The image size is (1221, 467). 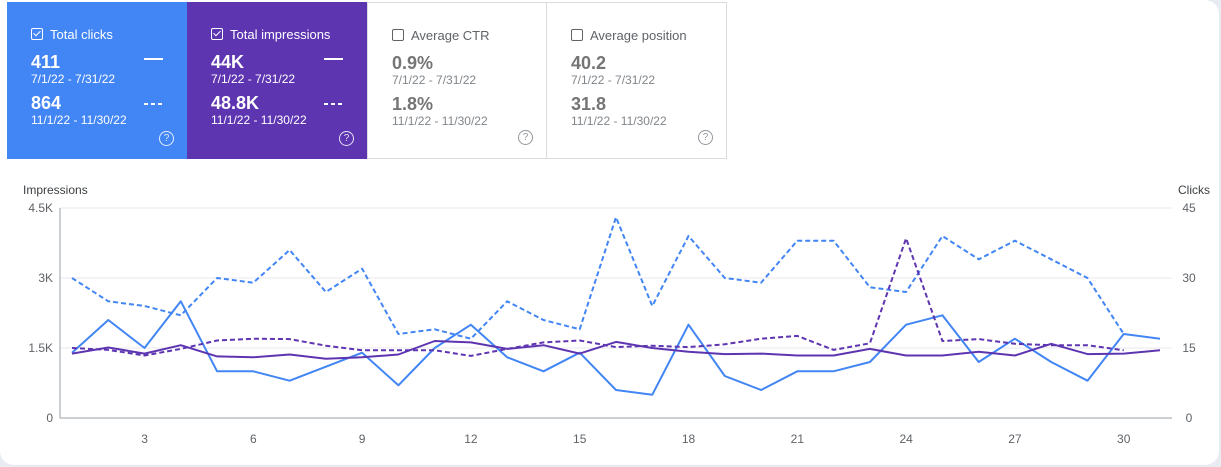 What do you see at coordinates (55, 190) in the screenshot?
I see `y-left-axis-title: Impressions` at bounding box center [55, 190].